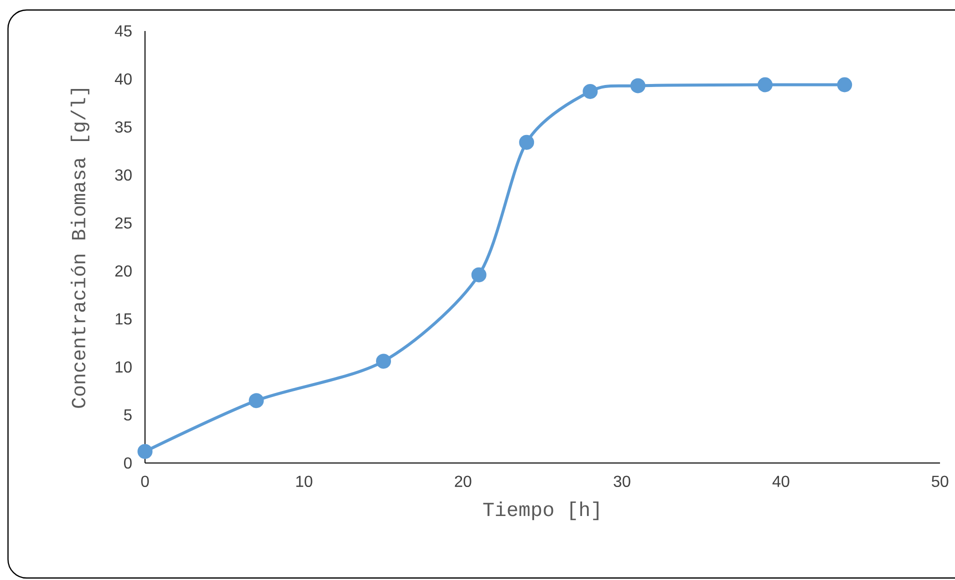 This screenshot has width=955, height=580. I want to click on y-axis-title: Concentración Biomasa [g/l], so click(80, 248).